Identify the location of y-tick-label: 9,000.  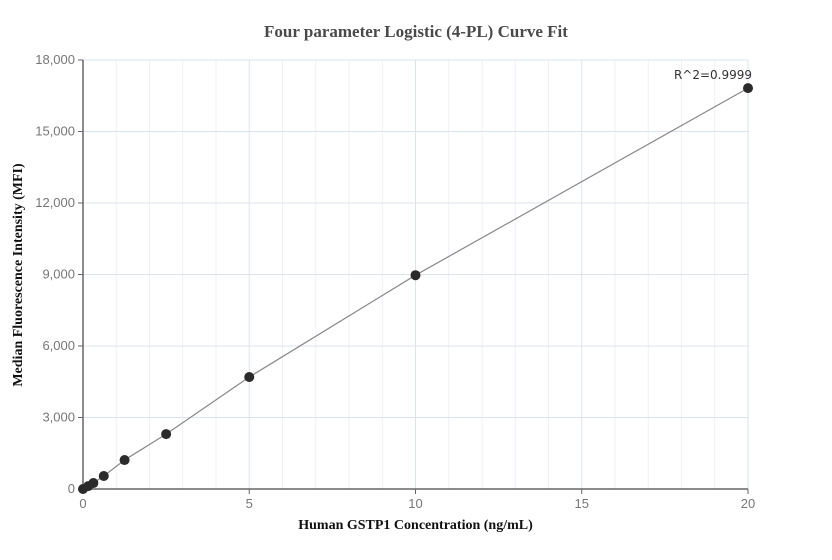
(58, 274).